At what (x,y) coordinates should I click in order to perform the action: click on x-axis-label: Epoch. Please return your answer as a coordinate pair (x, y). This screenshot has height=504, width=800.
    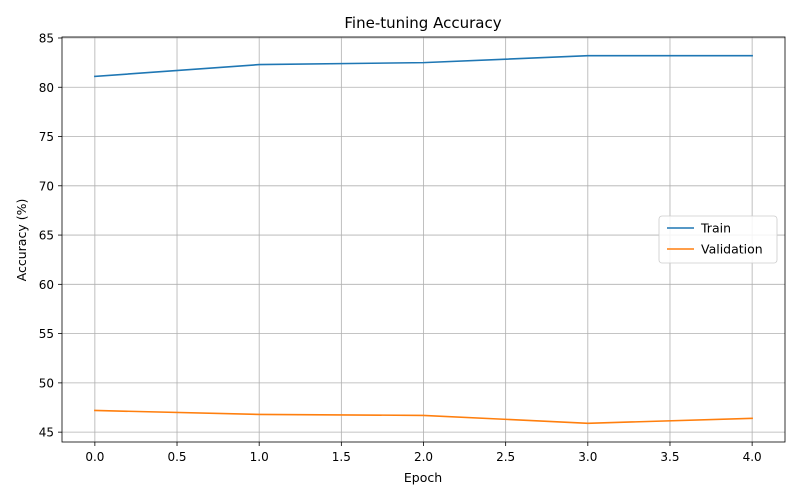
    Looking at the image, I should click on (423, 477).